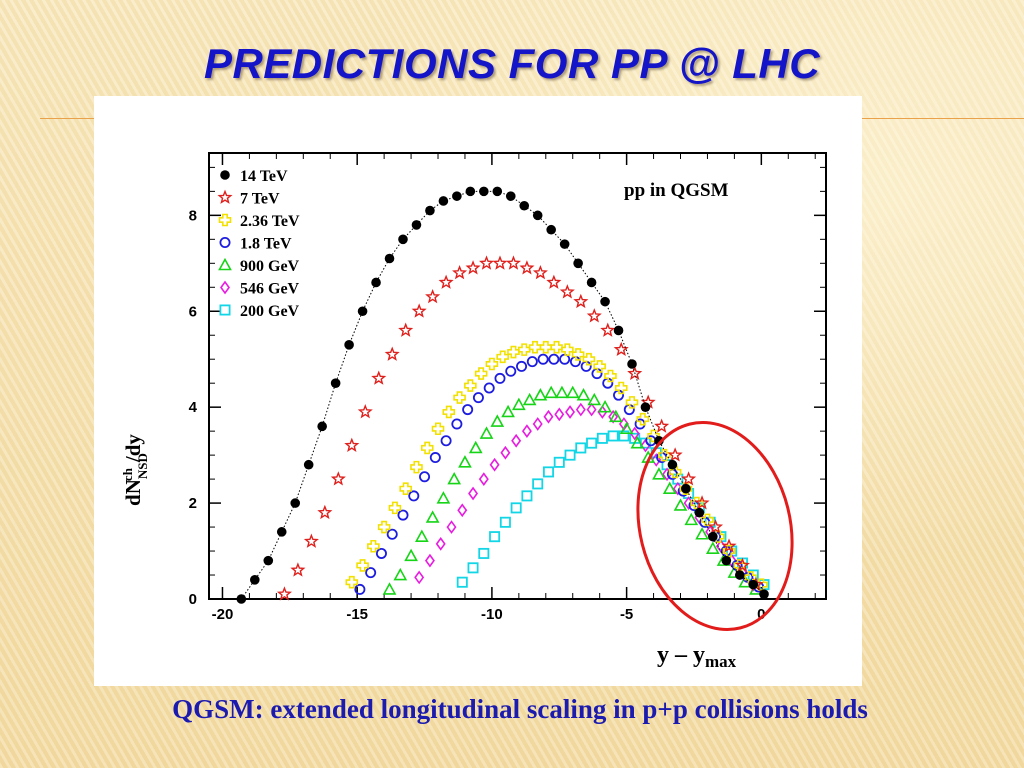  What do you see at coordinates (135, 470) in the screenshot?
I see `svg-text: dNNSDch/dy` at bounding box center [135, 470].